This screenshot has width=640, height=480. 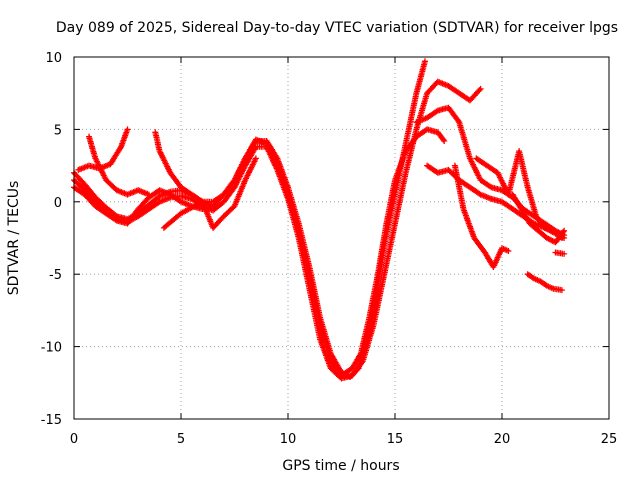 I want to click on y-tick-label: -15, so click(x=51, y=420).